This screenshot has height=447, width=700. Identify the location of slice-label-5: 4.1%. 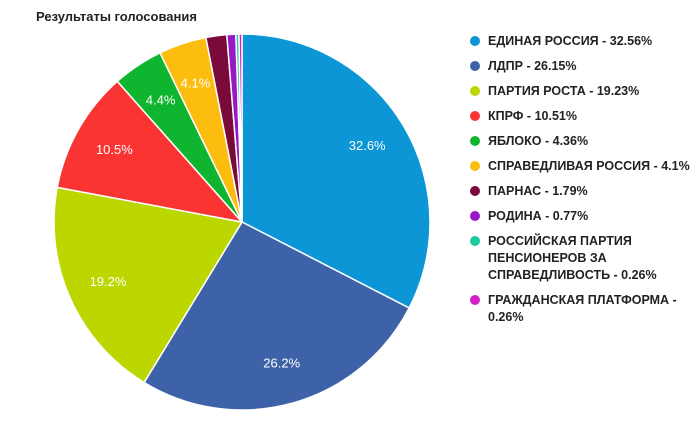
(196, 82).